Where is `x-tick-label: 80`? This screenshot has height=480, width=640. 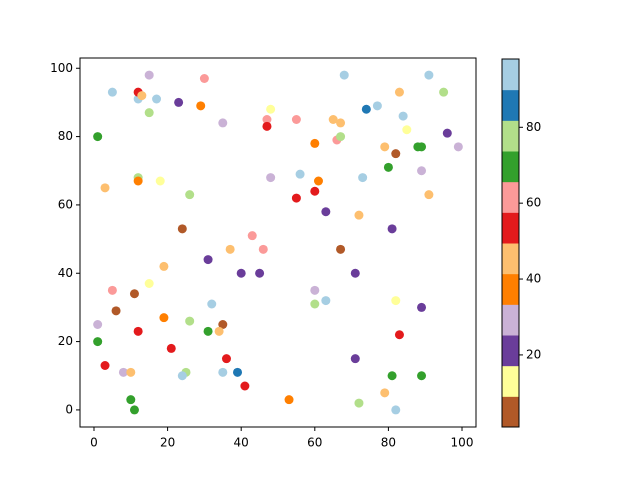
x-tick-label: 80 is located at coordinates (388, 443).